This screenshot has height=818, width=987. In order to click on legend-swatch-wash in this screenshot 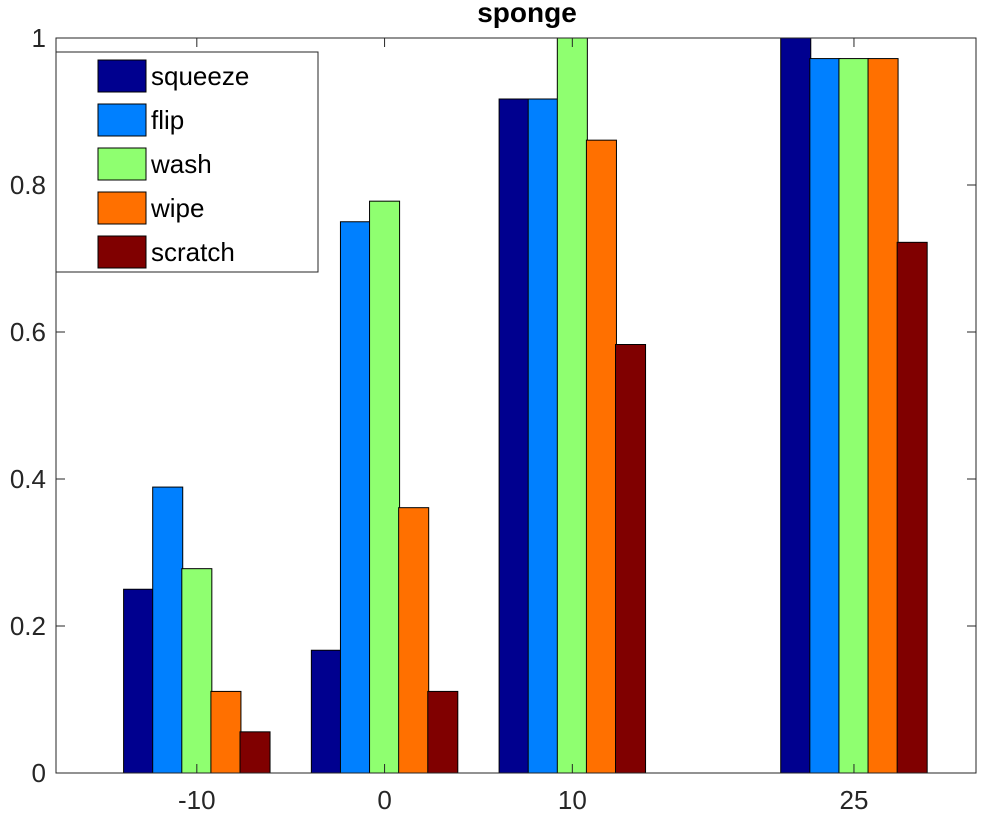, I will do `click(122, 164)`.